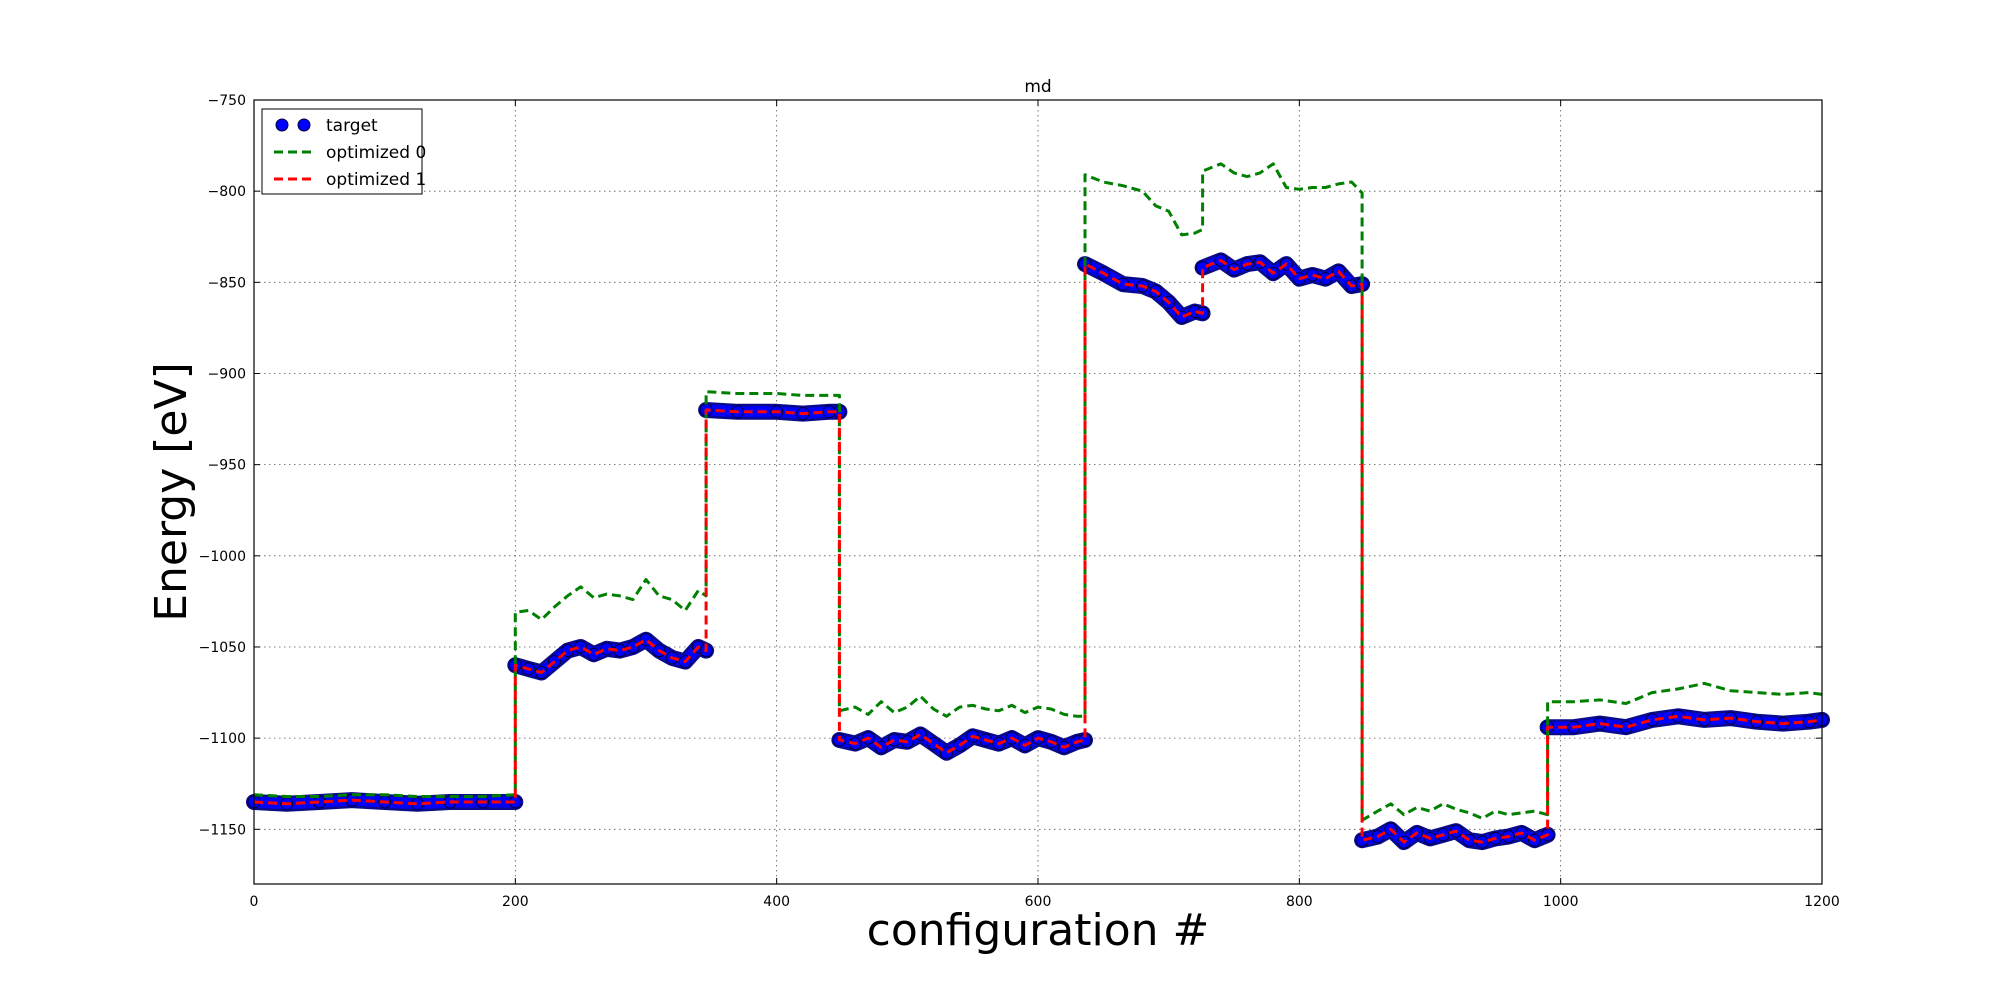 Image resolution: width=2000 pixels, height=1000 pixels. I want to click on y-tick-label: −1100, so click(222, 739).